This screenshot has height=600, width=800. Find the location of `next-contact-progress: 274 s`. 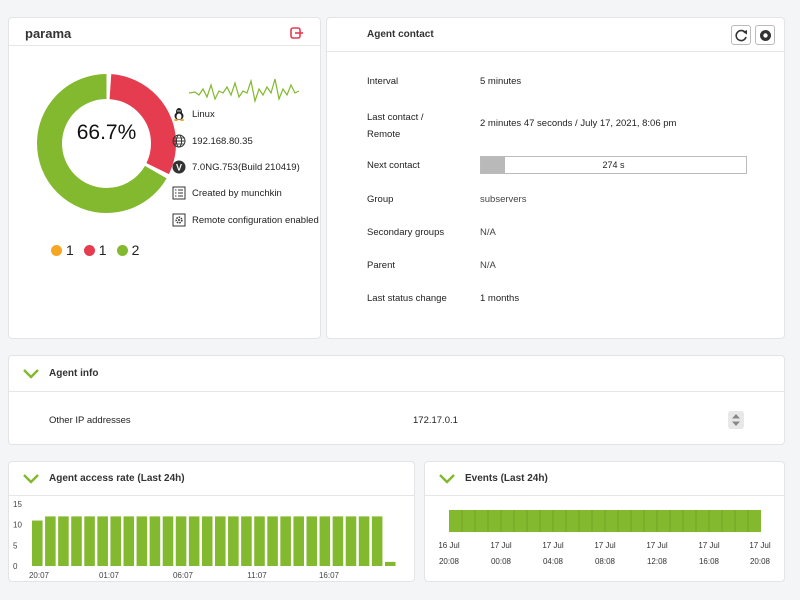

next-contact-progress: 274 s is located at coordinates (613, 165).